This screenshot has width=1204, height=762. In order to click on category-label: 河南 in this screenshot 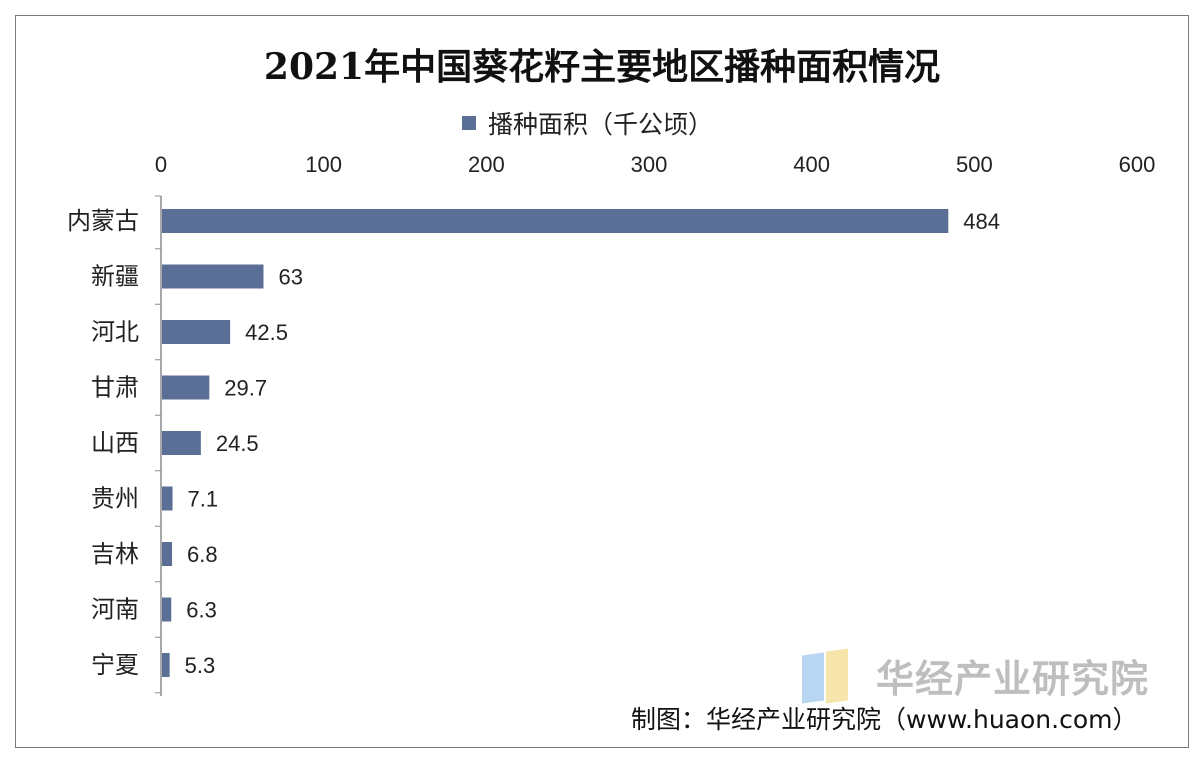, I will do `click(115, 610)`.